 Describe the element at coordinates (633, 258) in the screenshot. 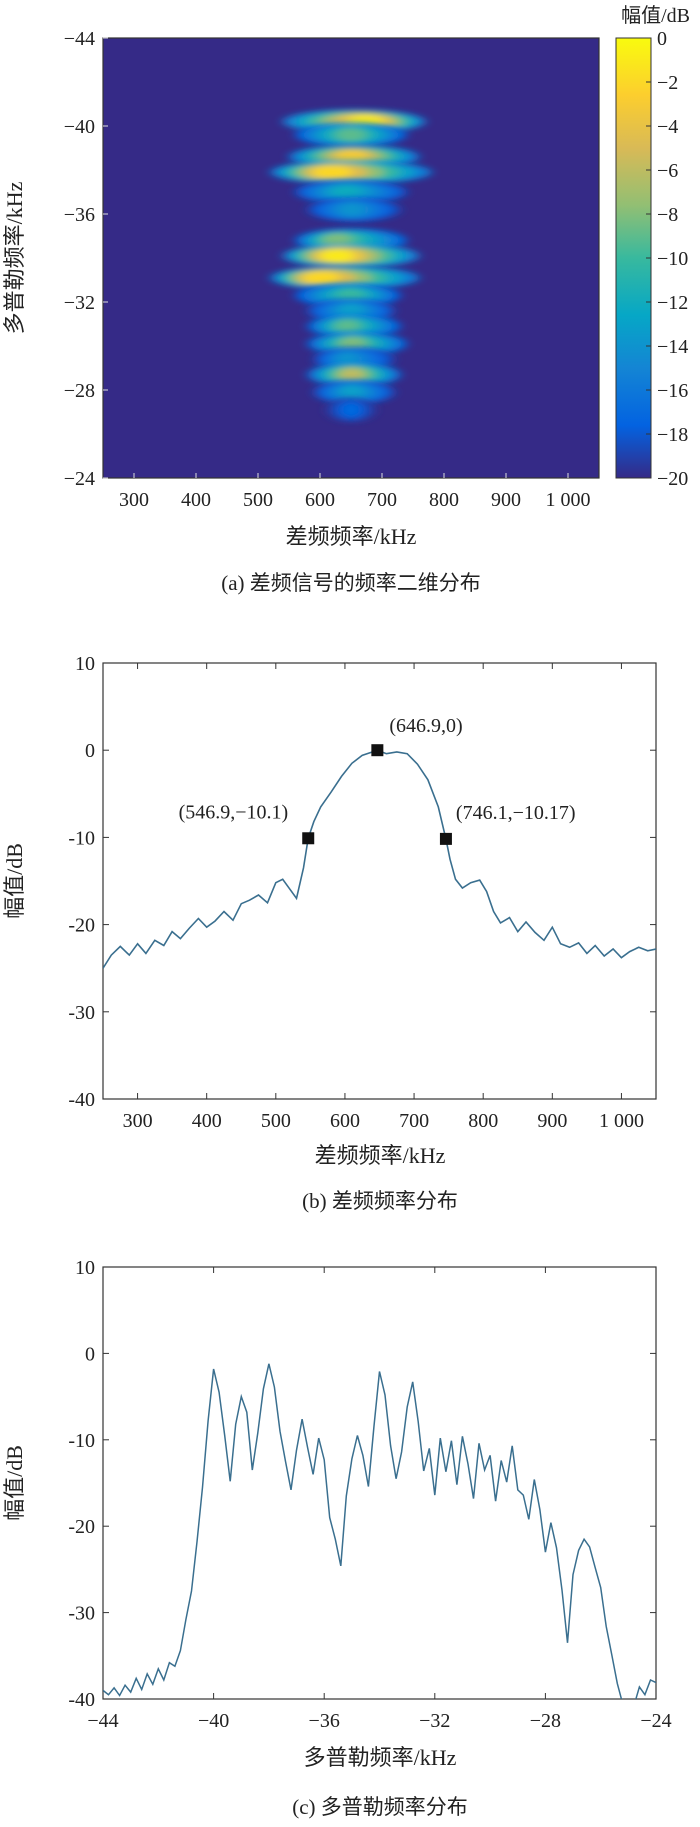

I see `colorbar` at that location.